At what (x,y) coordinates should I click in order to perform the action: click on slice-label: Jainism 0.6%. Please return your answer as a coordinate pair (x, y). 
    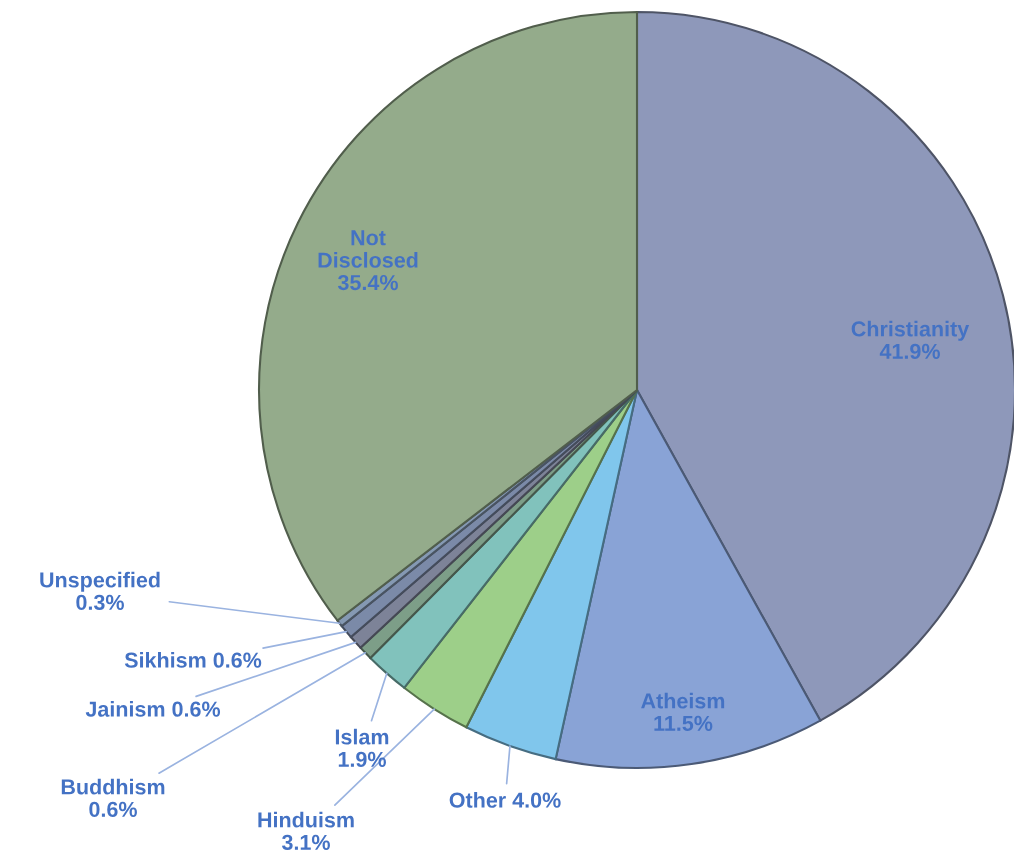
    Looking at the image, I should click on (153, 708).